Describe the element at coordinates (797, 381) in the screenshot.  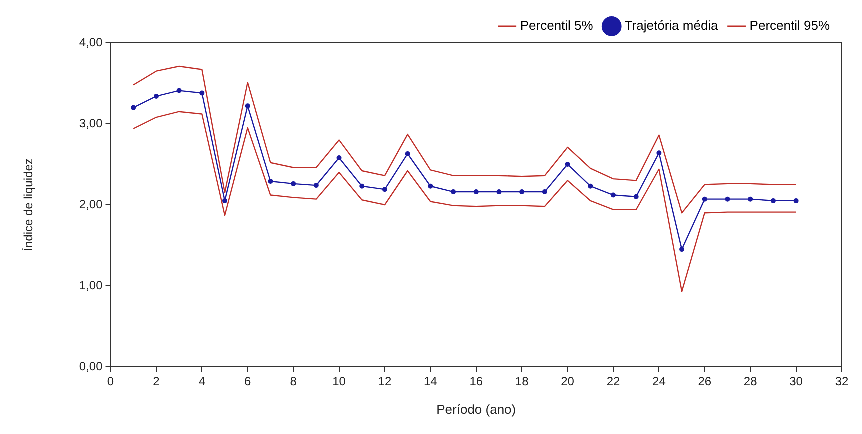
I see `x-tick-label: 30` at that location.